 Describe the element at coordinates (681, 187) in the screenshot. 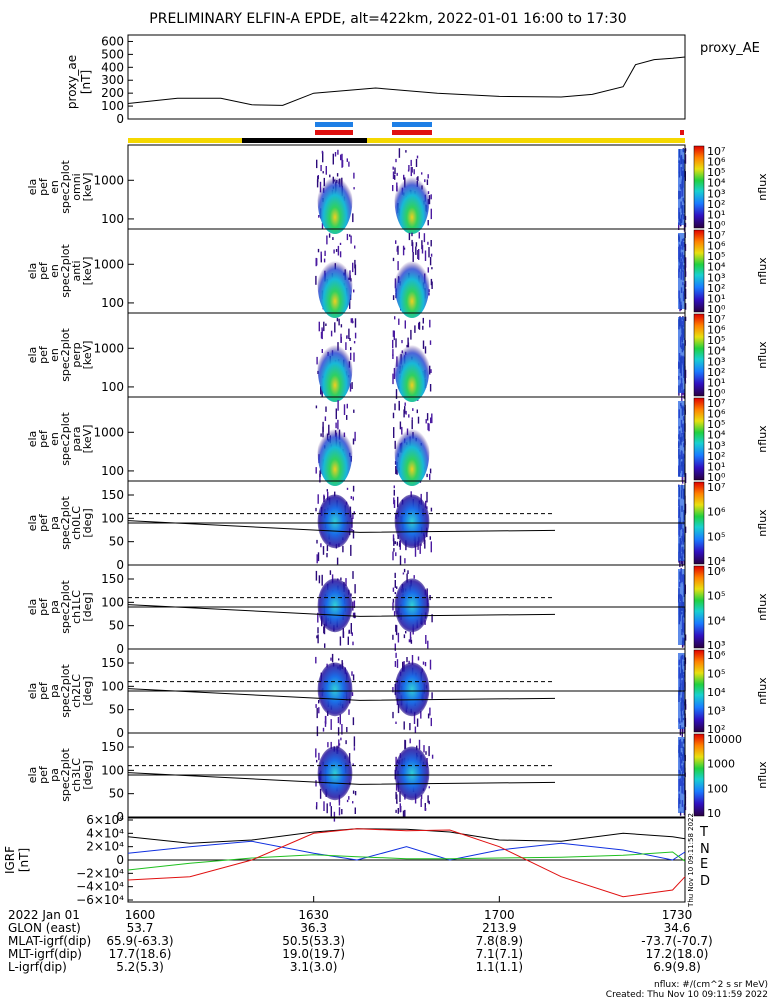

I see `flux-edge` at that location.